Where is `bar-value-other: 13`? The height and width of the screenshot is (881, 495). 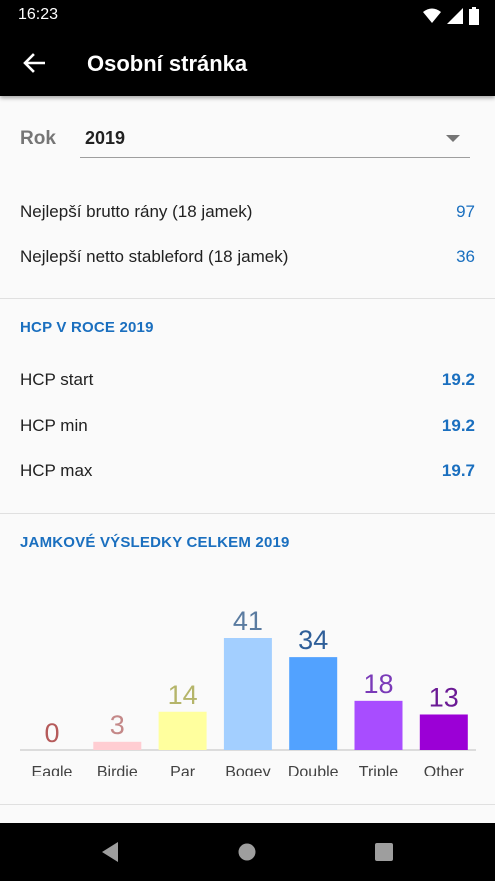
bar-value-other: 13 is located at coordinates (444, 697).